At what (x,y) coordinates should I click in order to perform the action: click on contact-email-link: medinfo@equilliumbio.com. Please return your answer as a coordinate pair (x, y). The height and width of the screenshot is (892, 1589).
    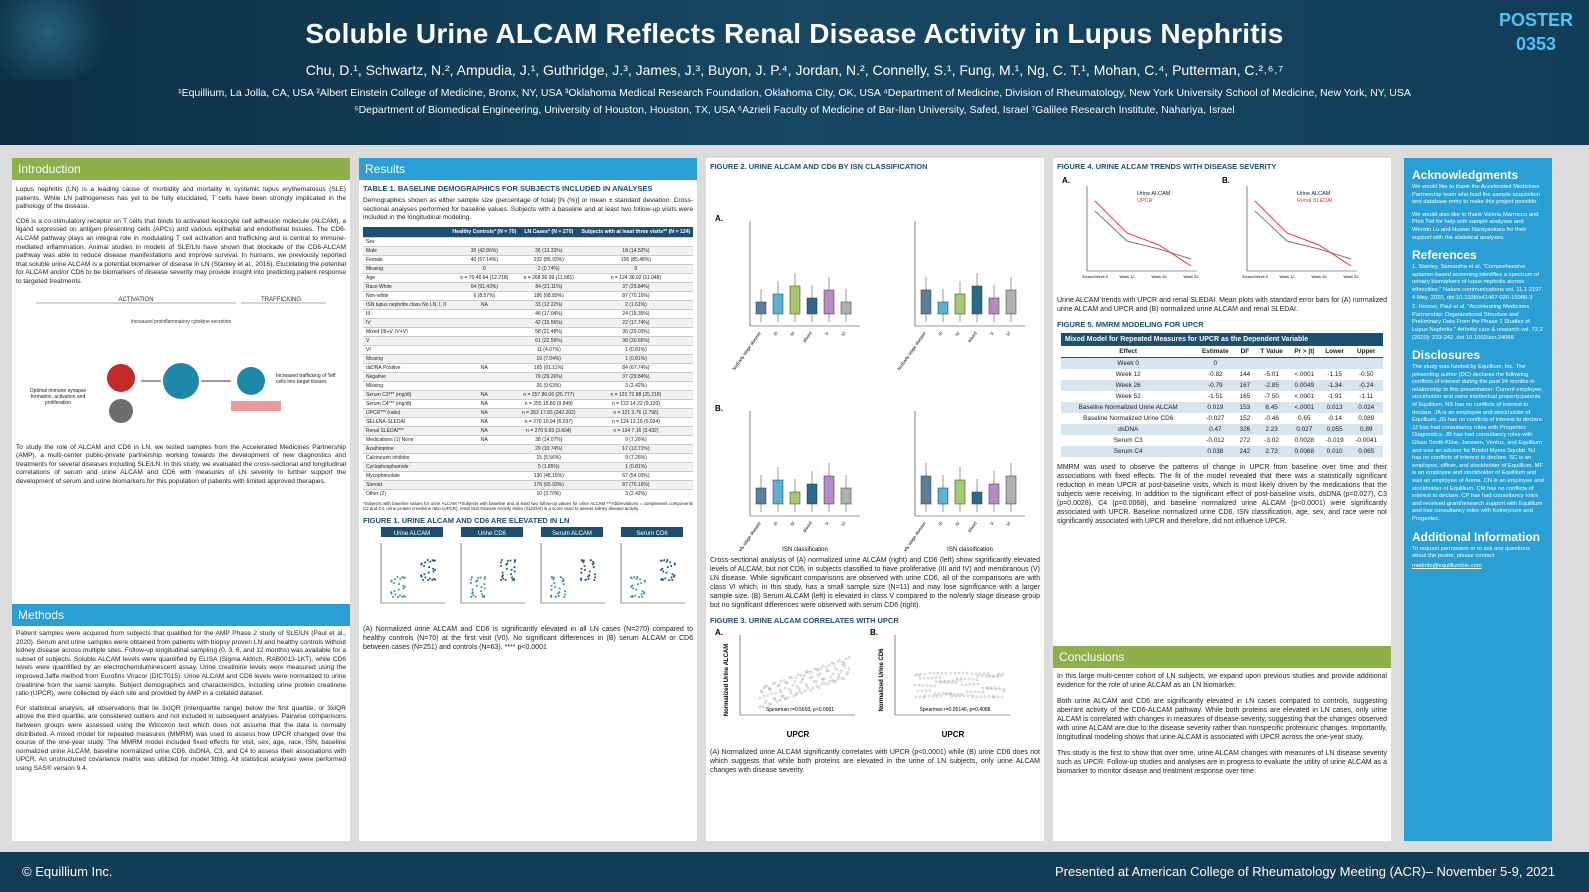
    Looking at the image, I should click on (1447, 565).